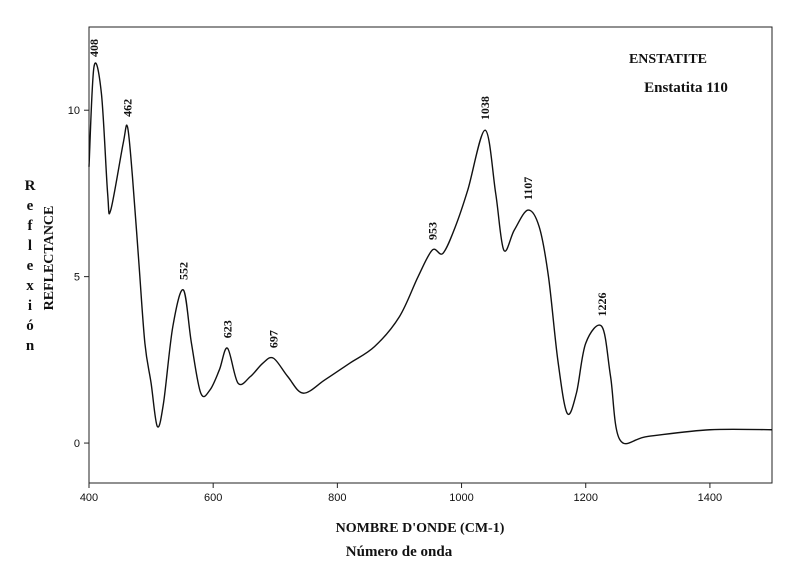 The image size is (800, 573). I want to click on x-tick-label: 600, so click(213, 498).